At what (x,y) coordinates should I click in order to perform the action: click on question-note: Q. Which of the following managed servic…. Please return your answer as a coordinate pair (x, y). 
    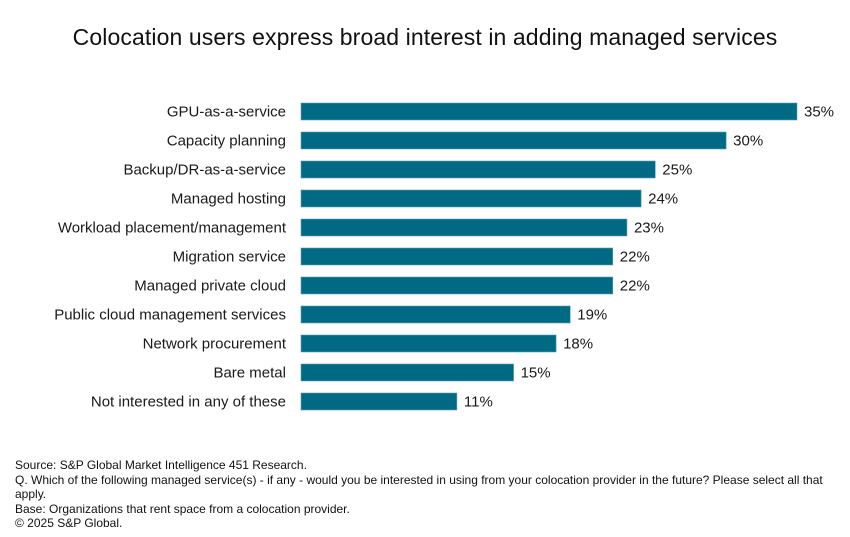
    Looking at the image, I should click on (419, 487).